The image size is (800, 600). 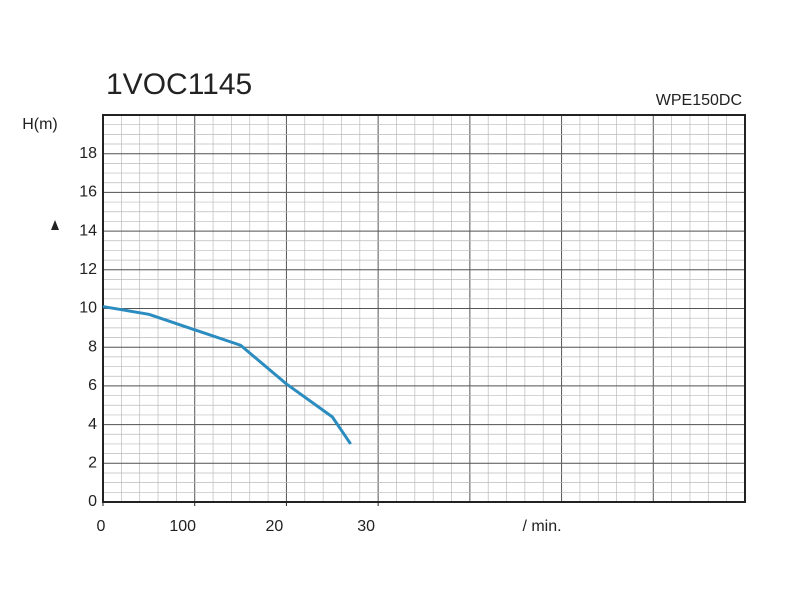 I want to click on y-tick-label: 4, so click(x=92, y=424).